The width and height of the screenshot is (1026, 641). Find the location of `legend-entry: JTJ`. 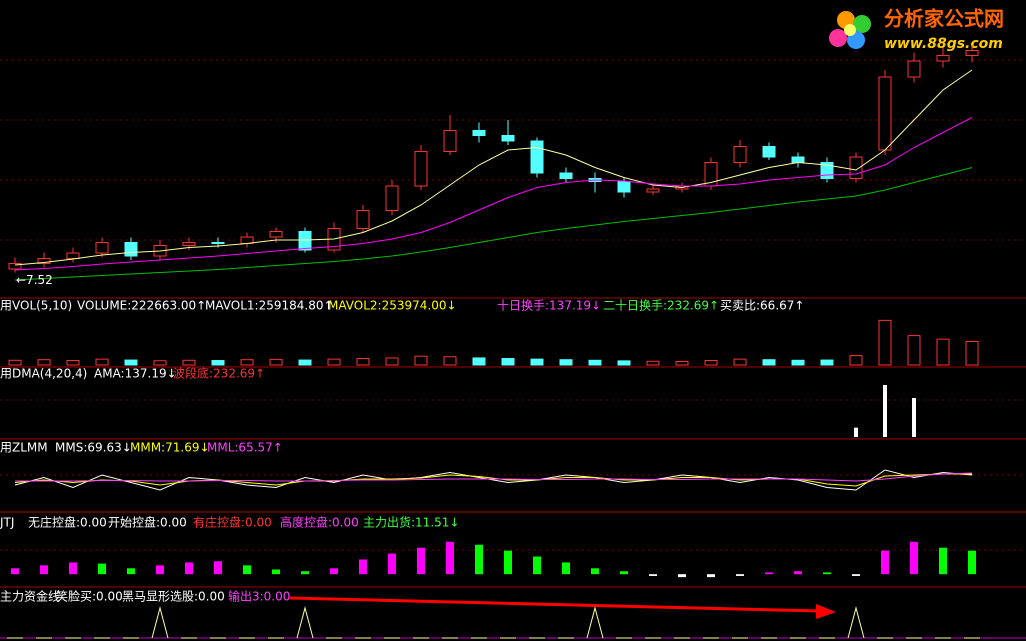

legend-entry: JTJ is located at coordinates (7, 523).